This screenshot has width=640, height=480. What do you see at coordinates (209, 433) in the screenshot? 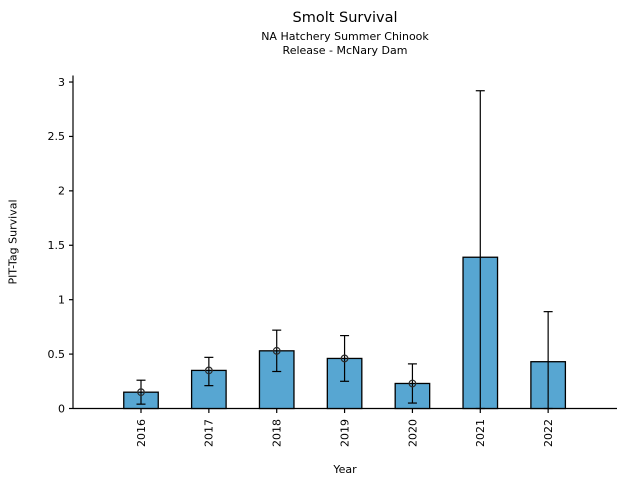
I see `x-tick-label-2017: 2017` at bounding box center [209, 433].